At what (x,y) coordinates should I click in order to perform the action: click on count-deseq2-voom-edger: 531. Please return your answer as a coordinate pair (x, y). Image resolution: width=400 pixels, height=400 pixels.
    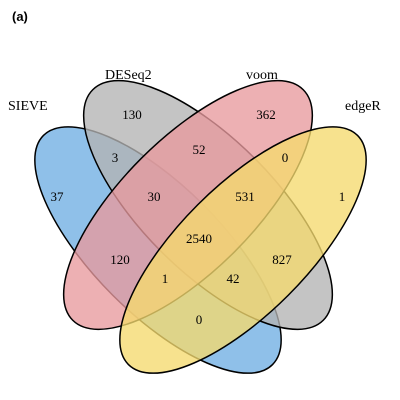
    Looking at the image, I should click on (245, 196).